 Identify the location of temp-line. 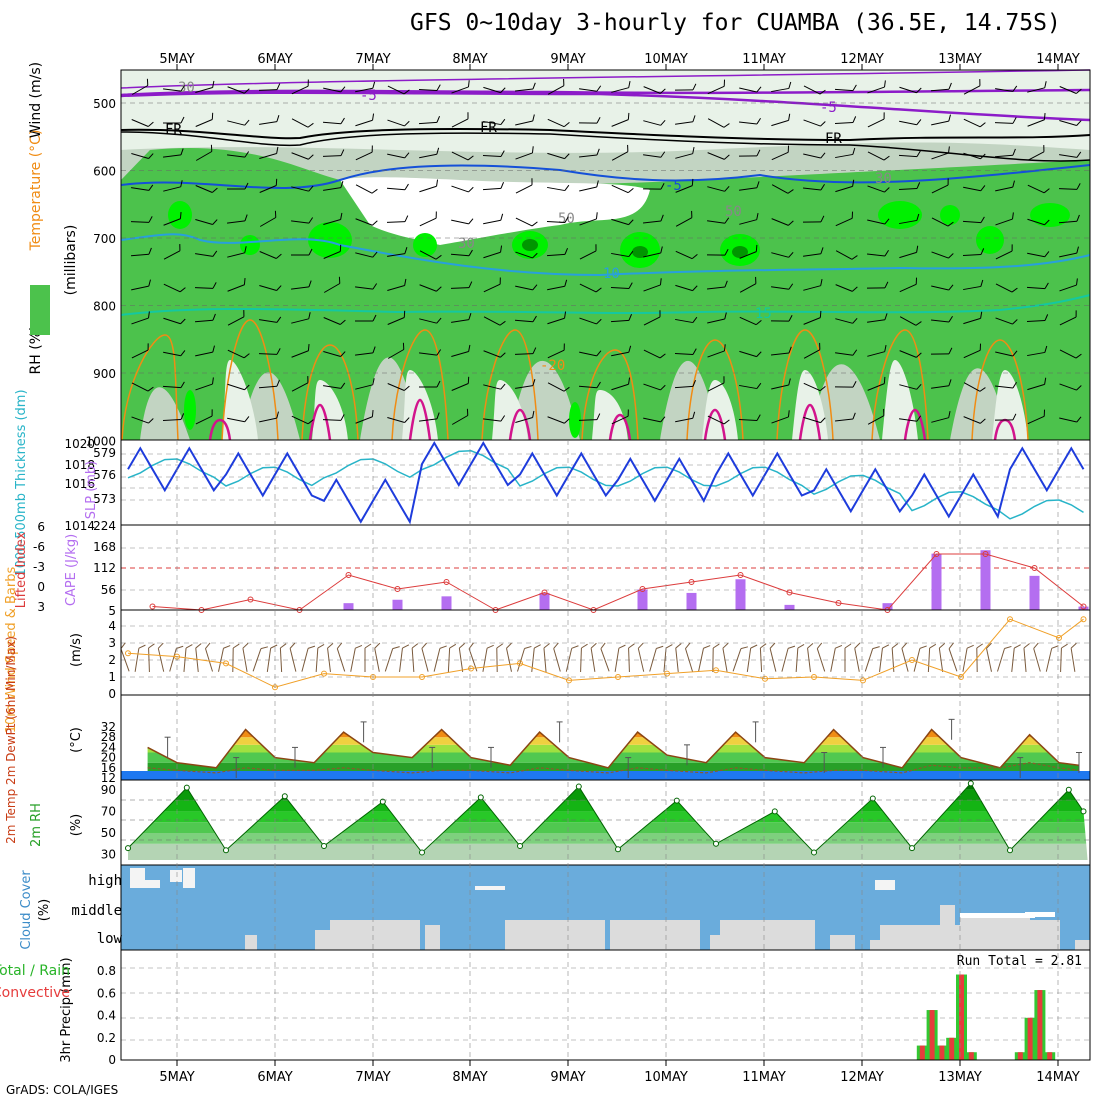
(613, 748).